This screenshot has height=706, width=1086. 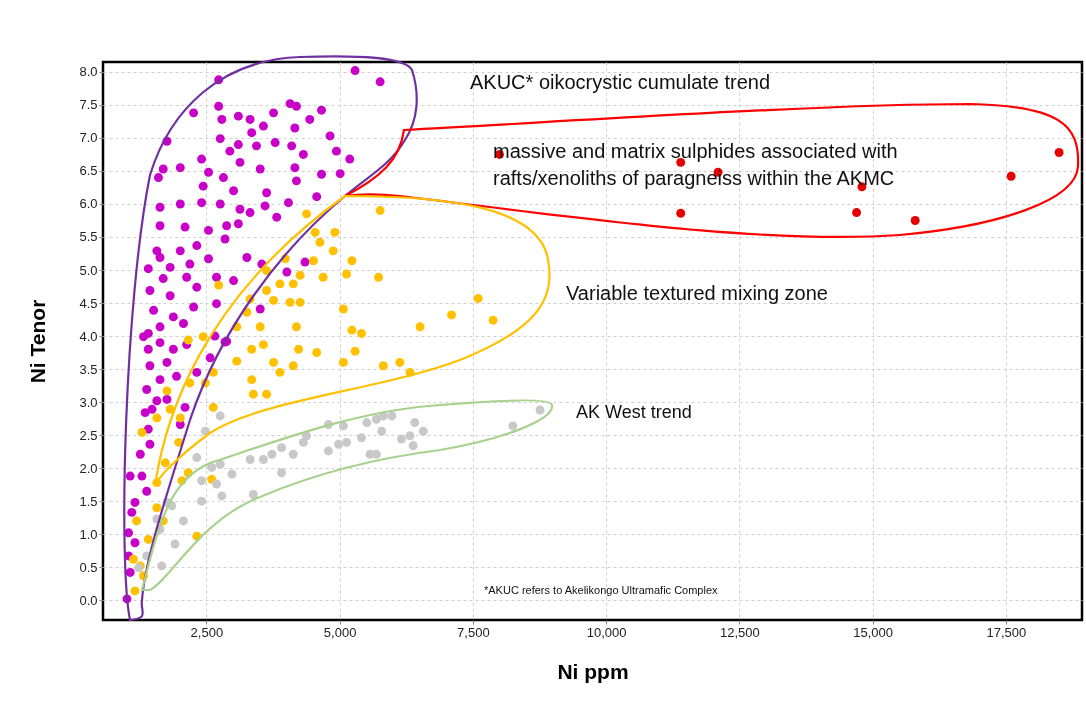 I want to click on x-axis-title: Ni ppm, so click(x=593, y=671).